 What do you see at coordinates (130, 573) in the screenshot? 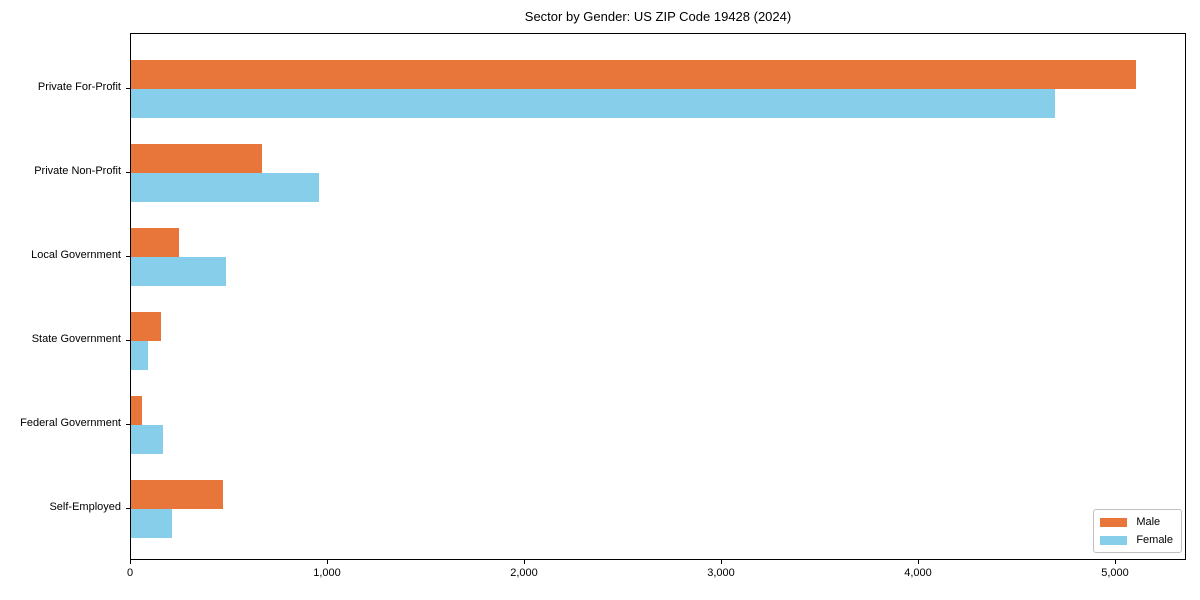
I see `x-tick-label-0: 0` at bounding box center [130, 573].